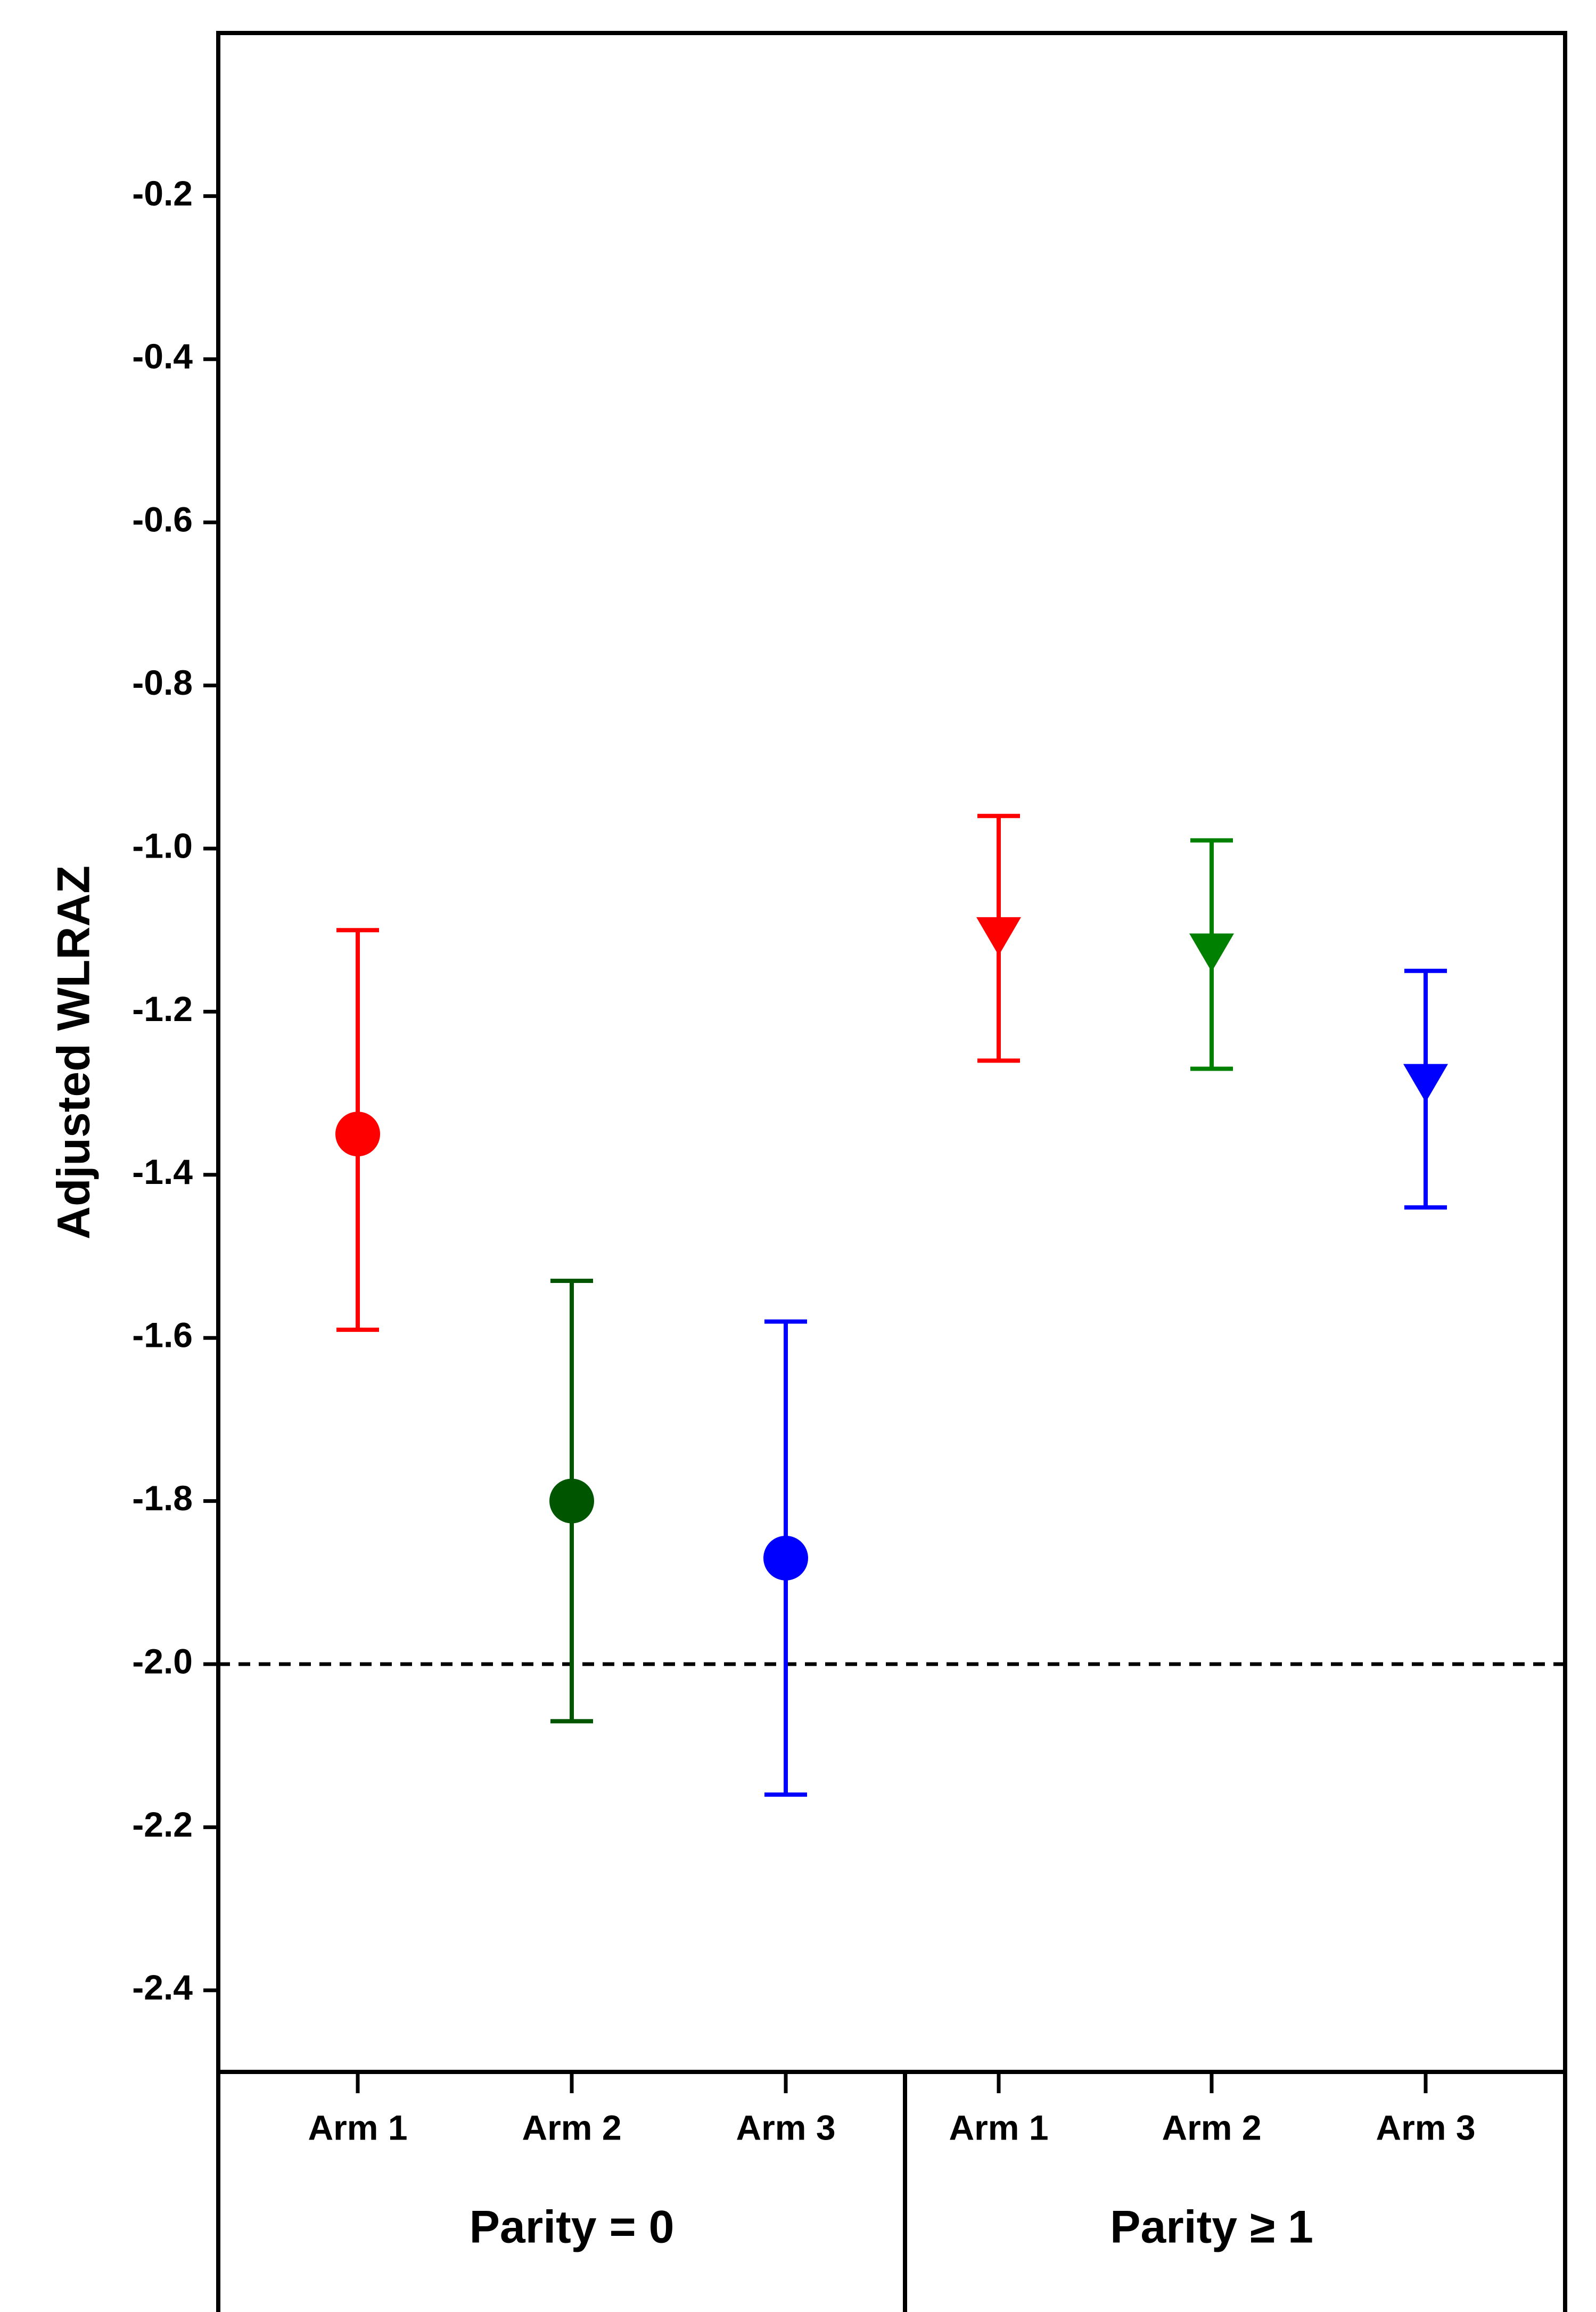 This screenshot has height=2312, width=1596. What do you see at coordinates (572, 2228) in the screenshot?
I see `group-label: Parity = 0` at bounding box center [572, 2228].